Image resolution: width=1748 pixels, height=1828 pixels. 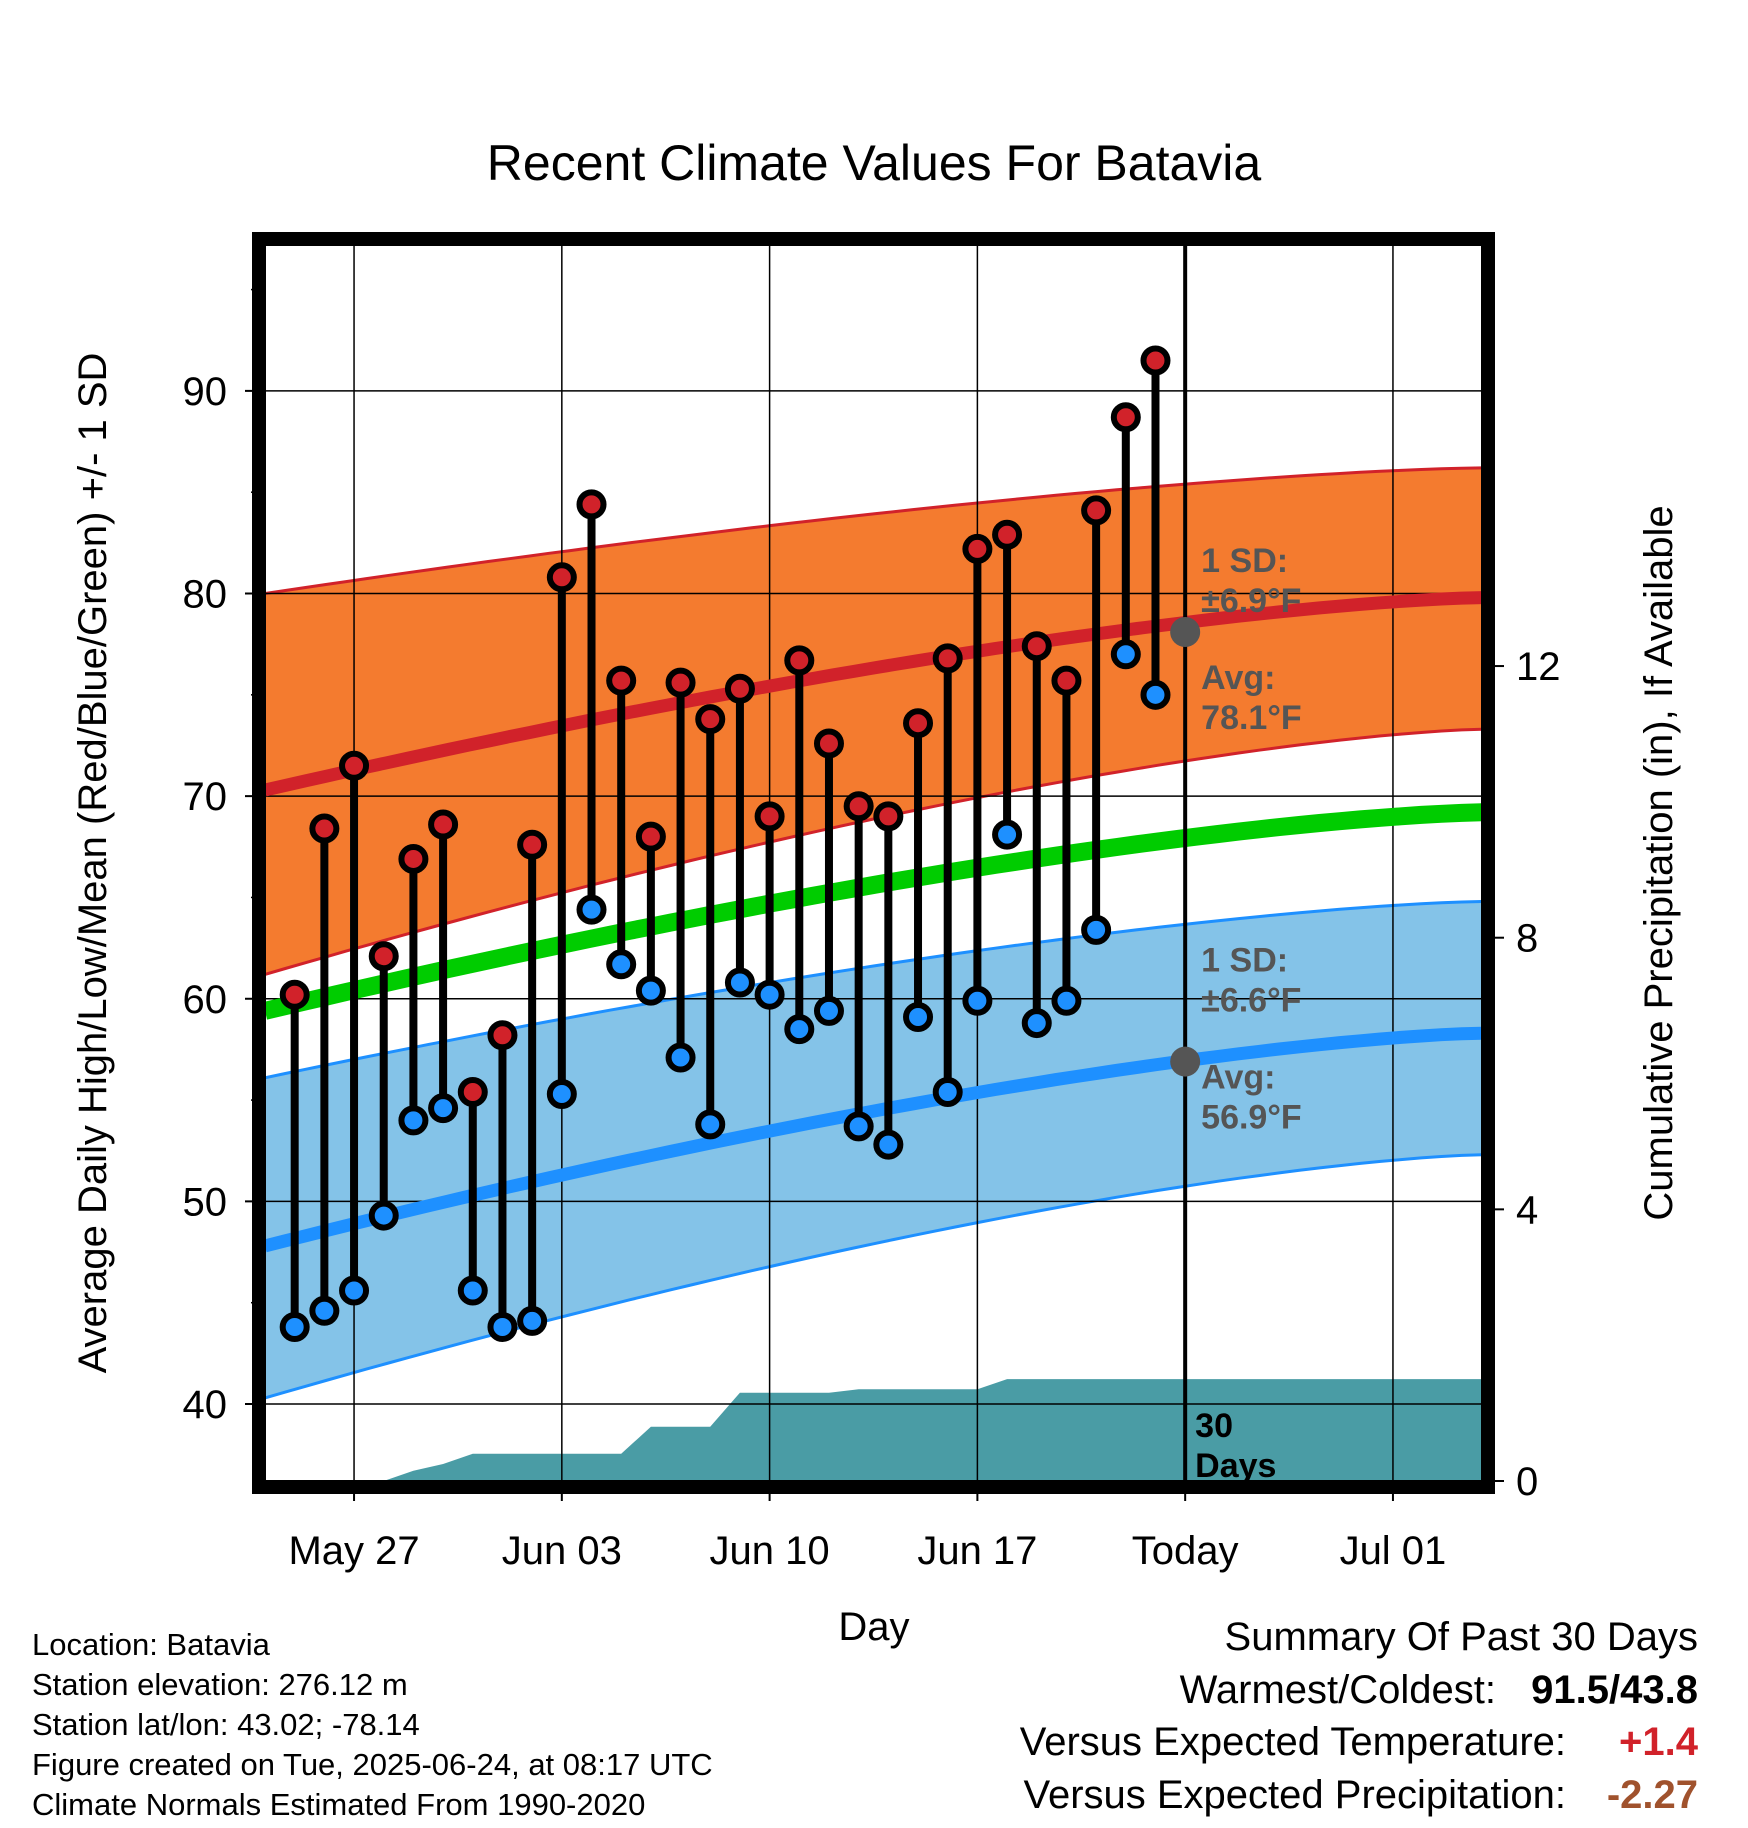 What do you see at coordinates (353, 1551) in the screenshot?
I see `x-tick-label: May 27` at bounding box center [353, 1551].